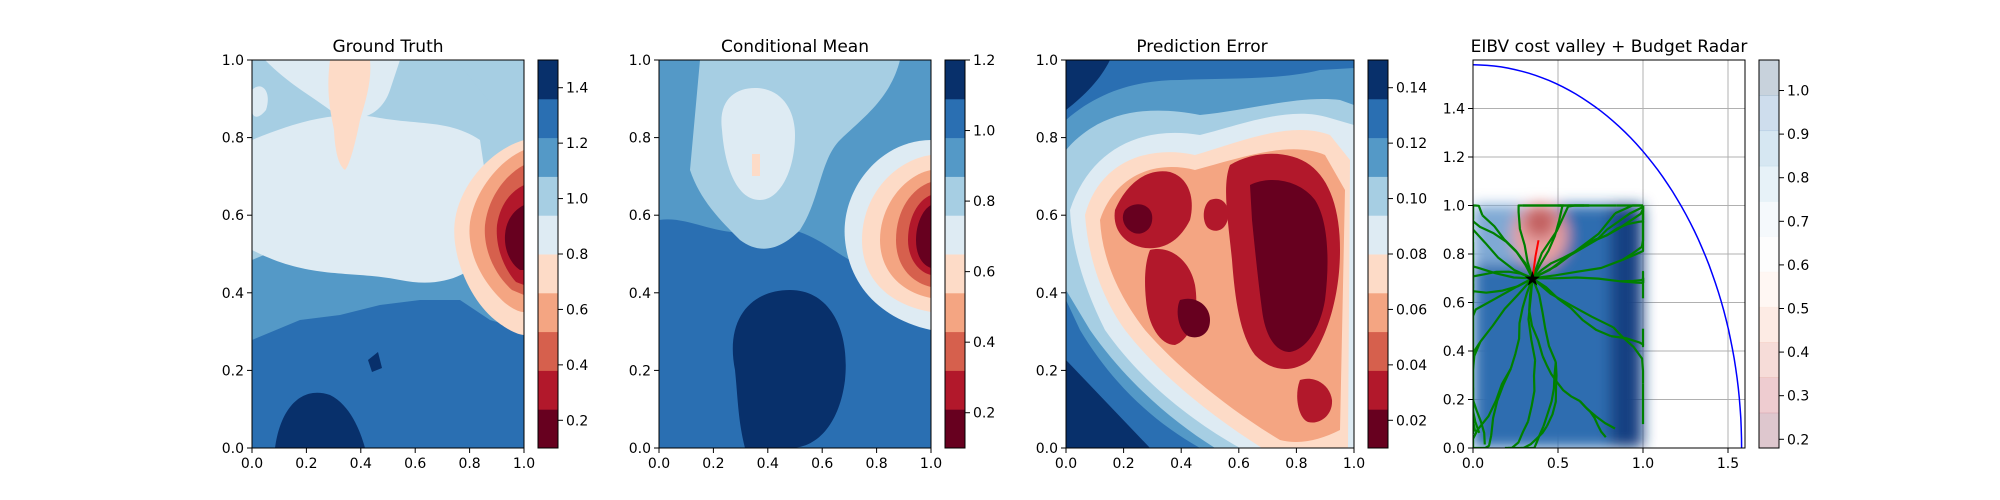 The height and width of the screenshot is (500, 2000). What do you see at coordinates (237, 255) in the screenshot?
I see `ground-truth-y-axis: 0.0 0.2 0.4 0.6 0.8 1.0` at bounding box center [237, 255].